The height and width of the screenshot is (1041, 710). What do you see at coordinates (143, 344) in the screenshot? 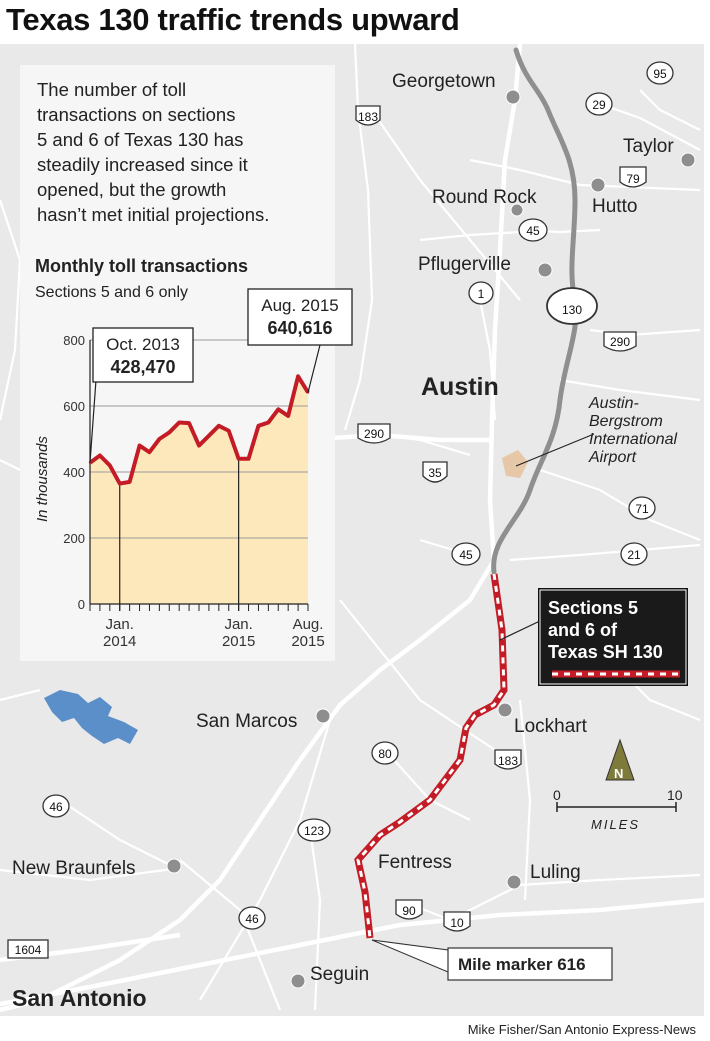
I see `callout-label: Oct. 2013` at bounding box center [143, 344].